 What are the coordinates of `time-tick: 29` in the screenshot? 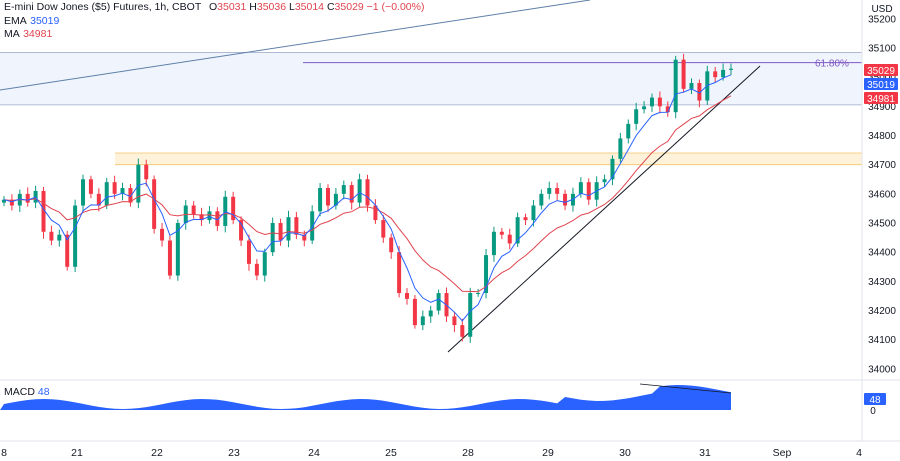 It's located at (548, 453).